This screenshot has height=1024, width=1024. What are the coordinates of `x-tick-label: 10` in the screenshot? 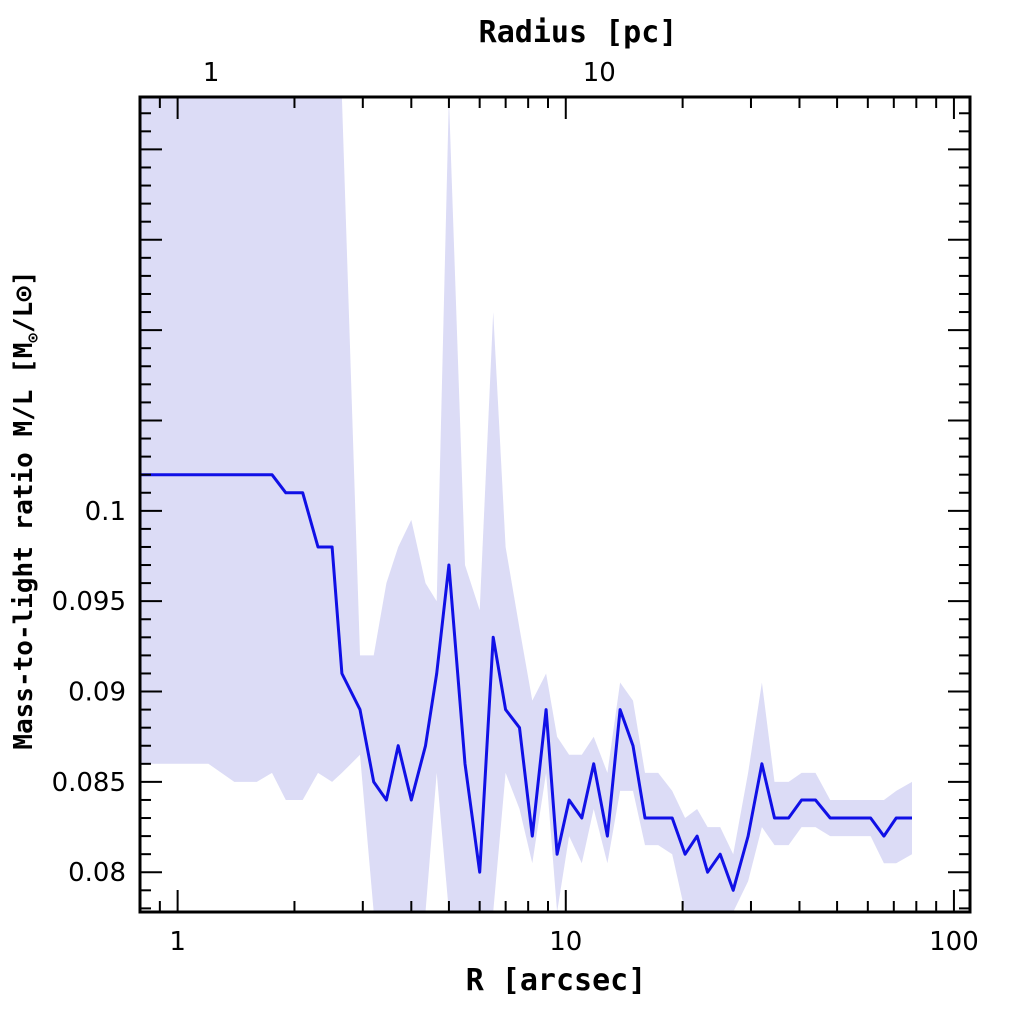 It's located at (565, 942).